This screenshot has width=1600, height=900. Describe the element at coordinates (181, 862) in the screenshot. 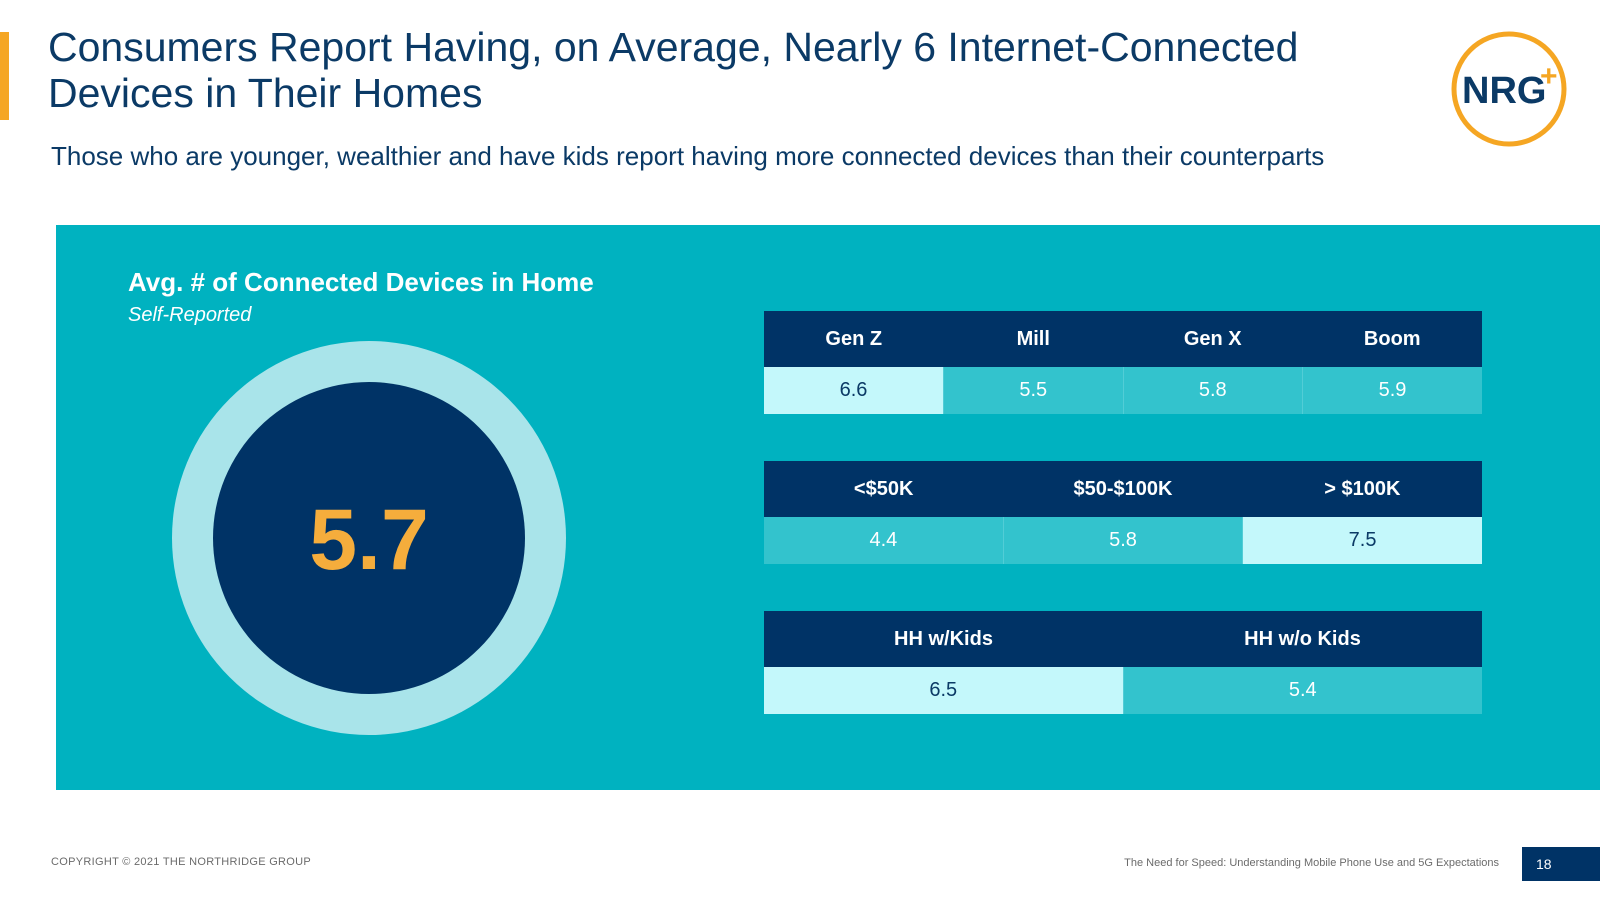

I see `copyright-text: COPYRIGHT © 2021 THE NORTHRIDGE GROUP` at that location.